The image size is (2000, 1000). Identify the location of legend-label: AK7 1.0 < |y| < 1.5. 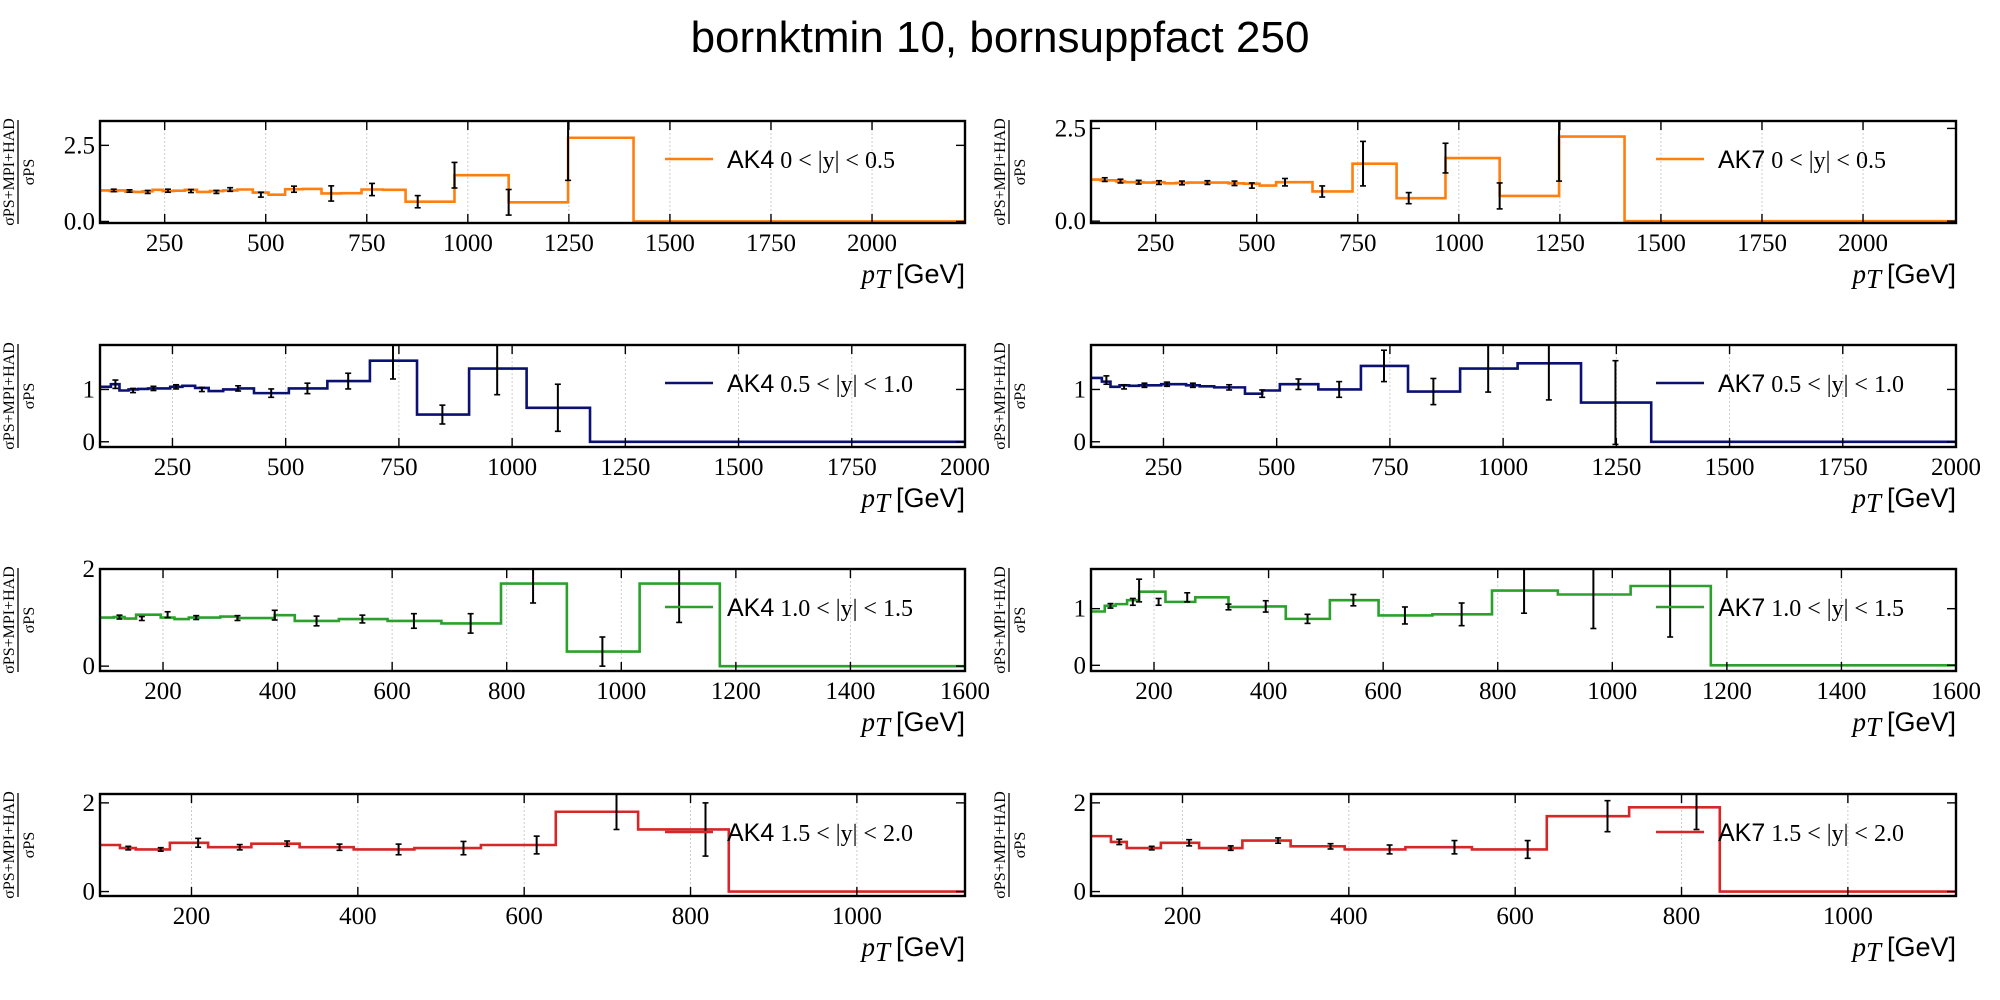
(1811, 608).